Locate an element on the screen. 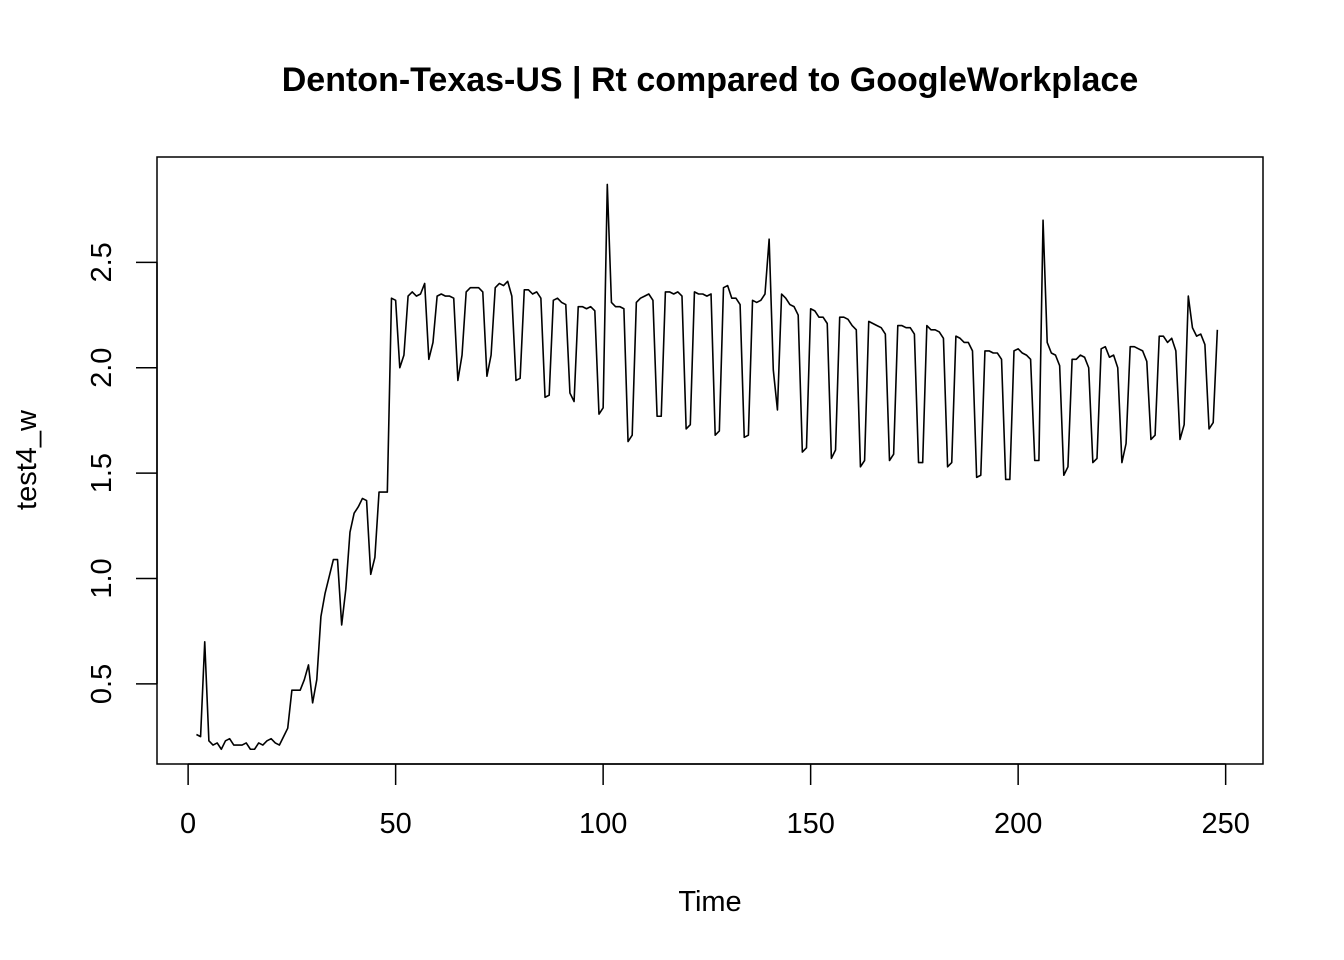  y-tick-label: 1.0 is located at coordinates (102, 578).